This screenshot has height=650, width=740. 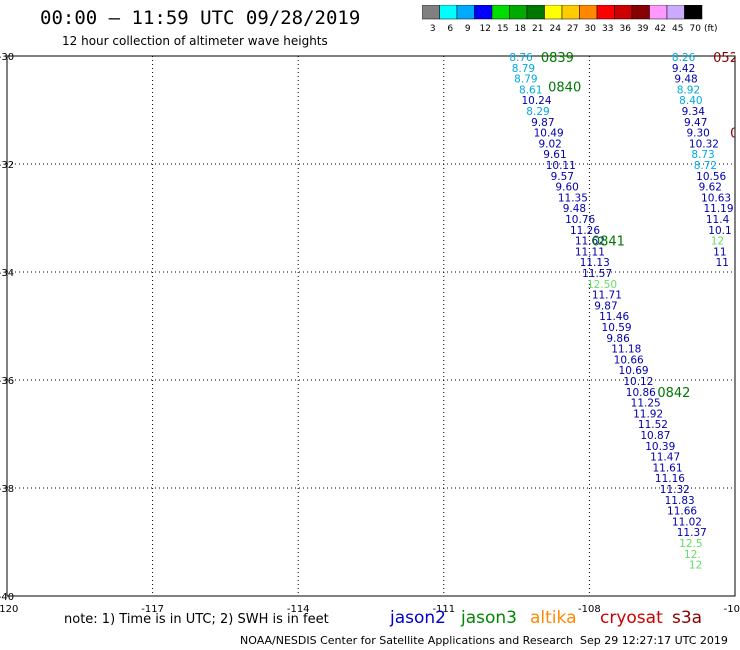 I want to click on wave-height-value: 9.60, so click(x=566, y=188).